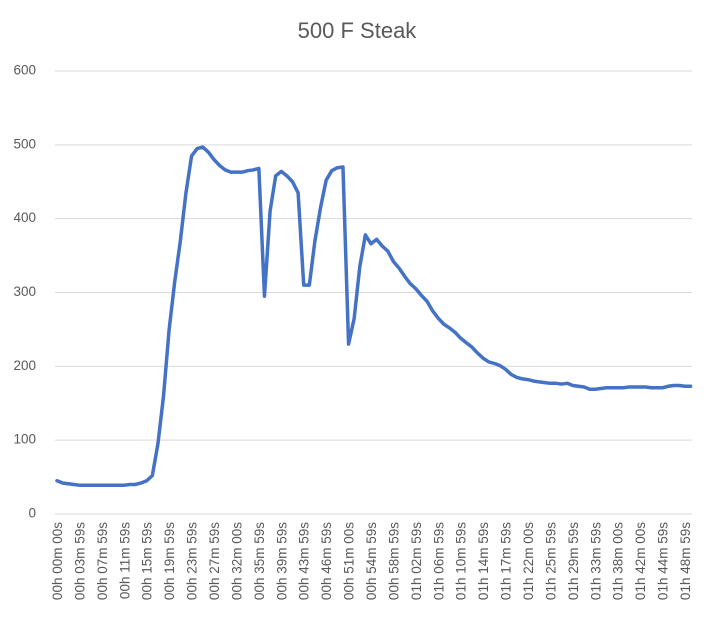  Describe the element at coordinates (236, 561) in the screenshot. I see `x-tick-label: 00h 32m 00s` at that location.